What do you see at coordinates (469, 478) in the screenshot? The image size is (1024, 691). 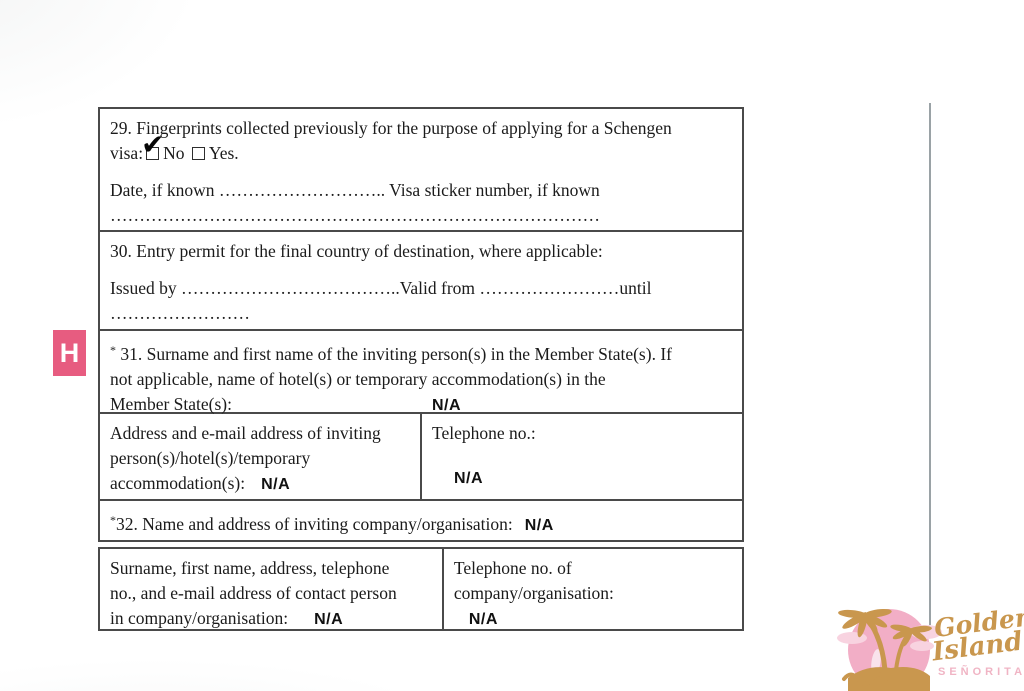 I see `tel-na-value: N/A` at bounding box center [469, 478].